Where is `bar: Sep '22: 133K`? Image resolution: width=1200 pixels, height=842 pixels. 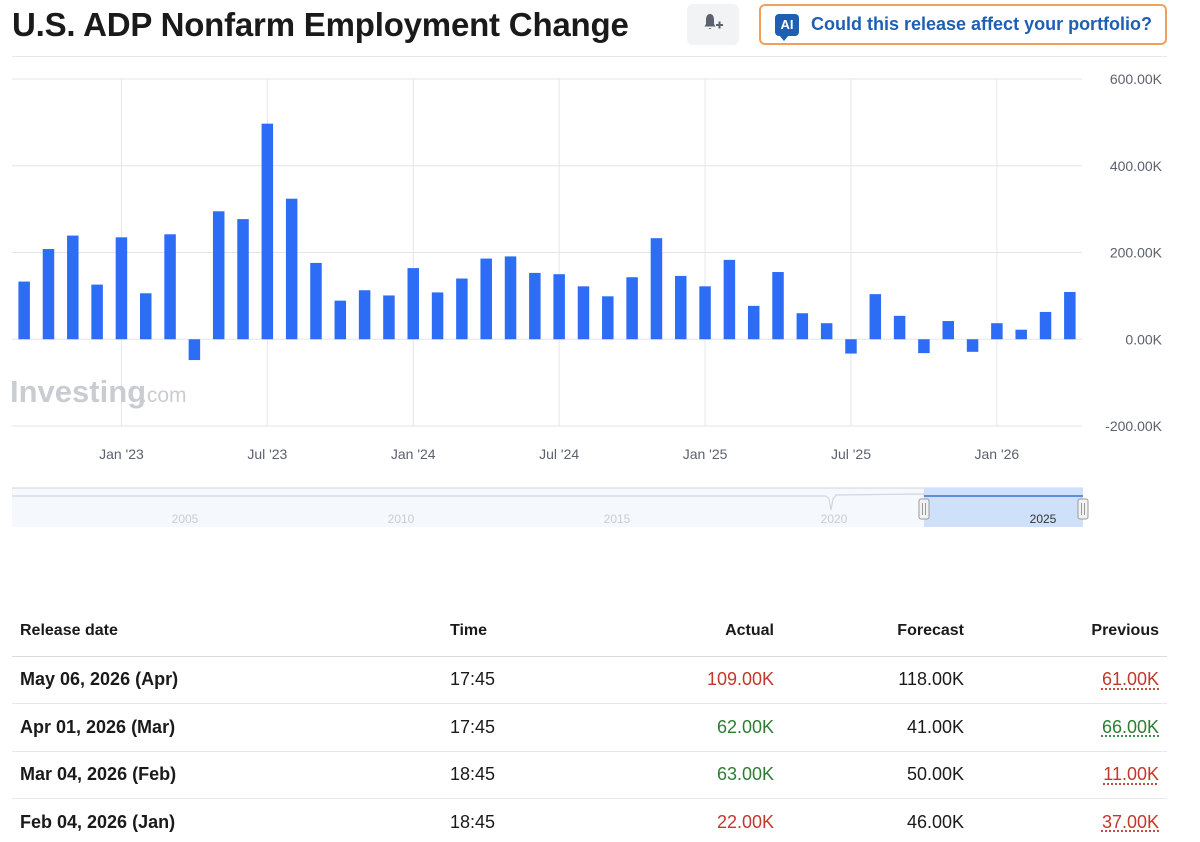 bar: Sep '22: 133K is located at coordinates (24, 310).